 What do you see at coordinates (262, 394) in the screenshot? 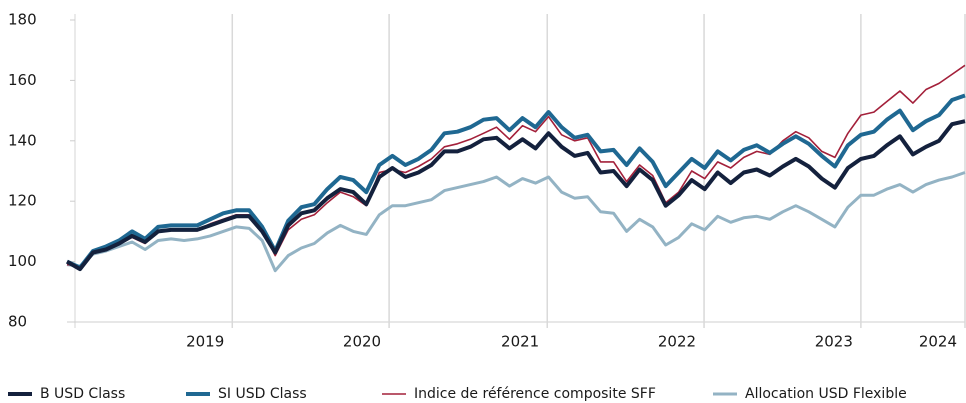
I see `legend-label: SI USD Class` at bounding box center [262, 394].